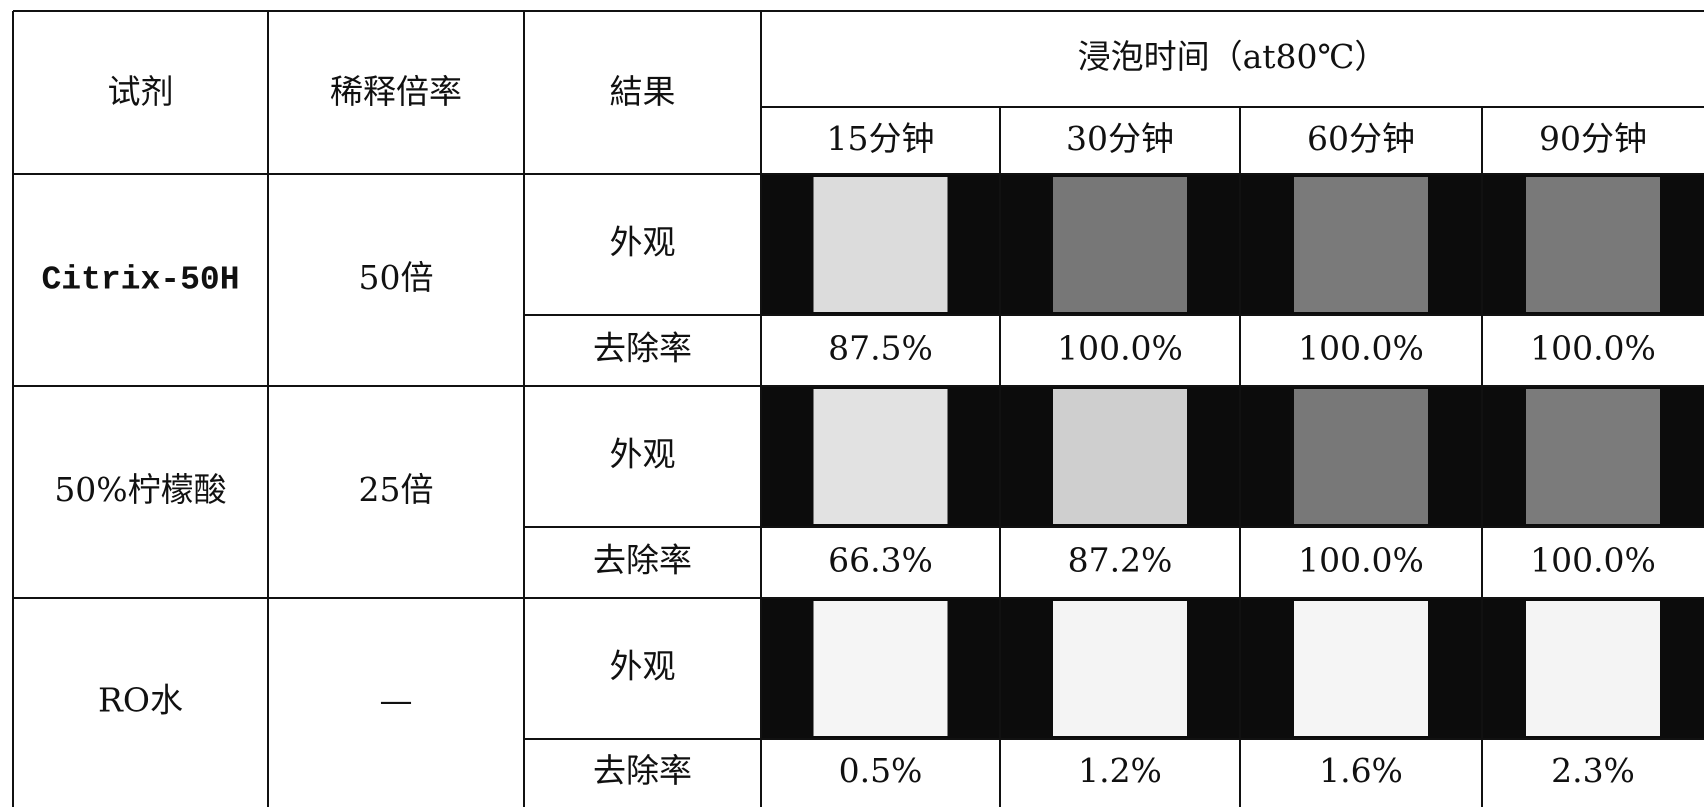 The width and height of the screenshot is (1704, 807). I want to click on reagent: RO水, so click(140, 700).